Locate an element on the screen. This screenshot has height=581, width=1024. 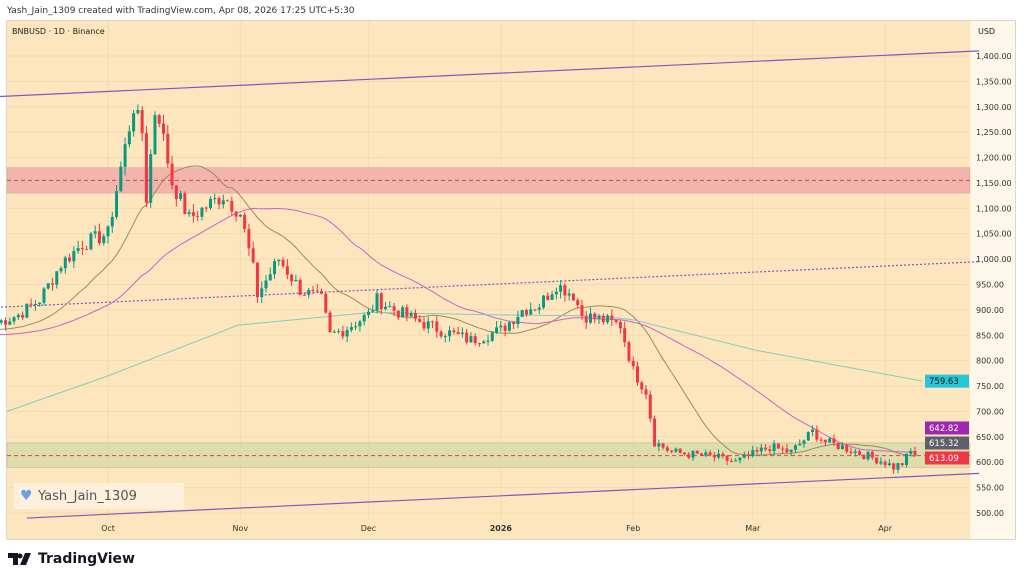
tradingview-logo: TradingView is located at coordinates (71, 559).